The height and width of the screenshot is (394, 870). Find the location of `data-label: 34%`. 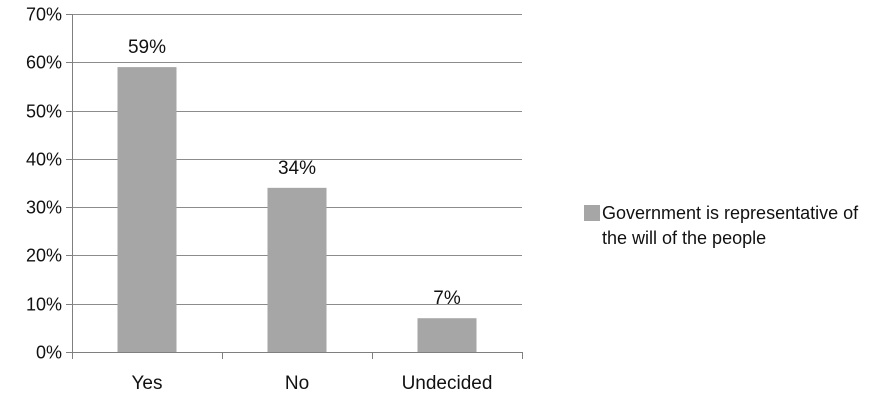

data-label: 34% is located at coordinates (297, 168).